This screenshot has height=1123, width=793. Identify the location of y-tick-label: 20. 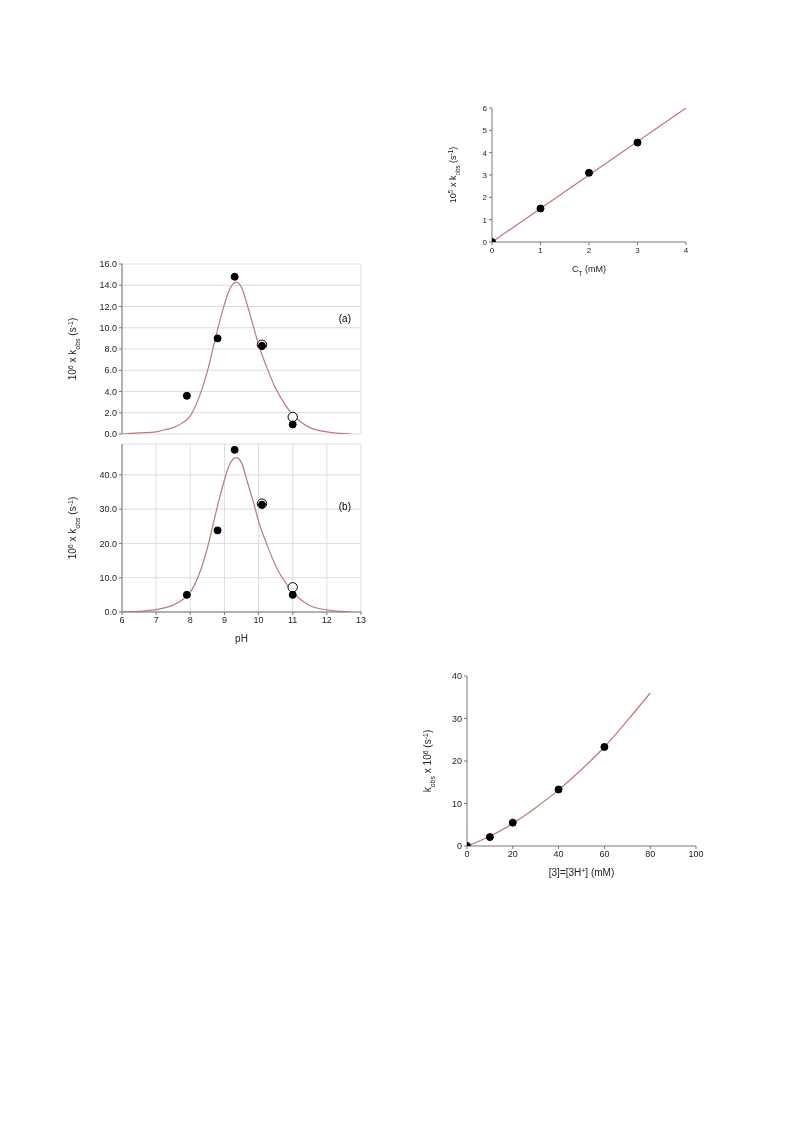
(456, 761).